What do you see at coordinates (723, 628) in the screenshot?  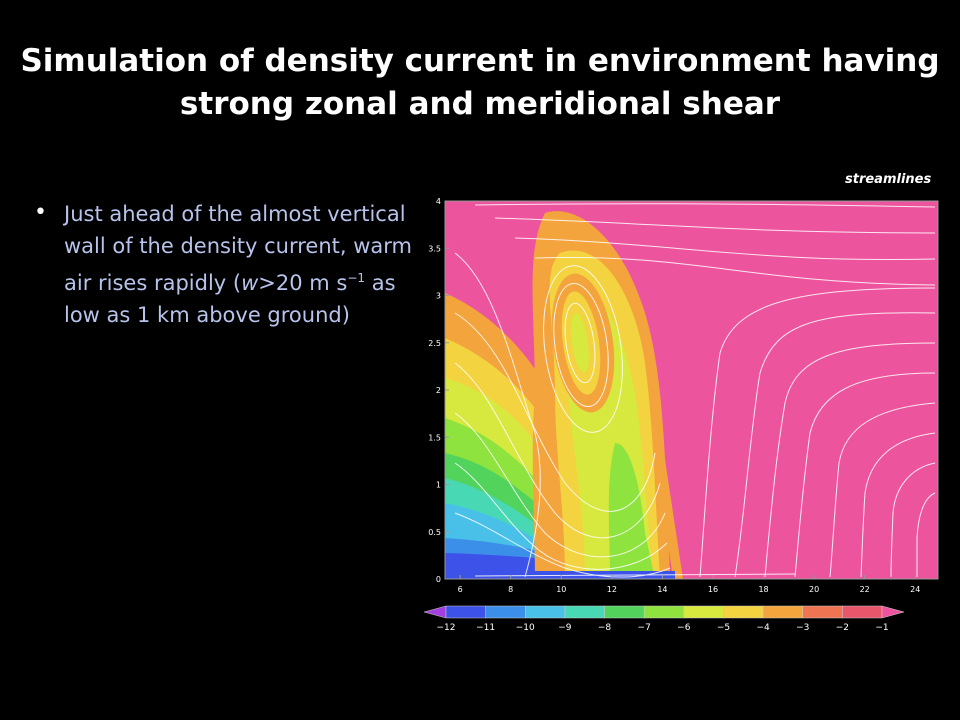 I see `colorbar-tick-label: −5` at bounding box center [723, 628].